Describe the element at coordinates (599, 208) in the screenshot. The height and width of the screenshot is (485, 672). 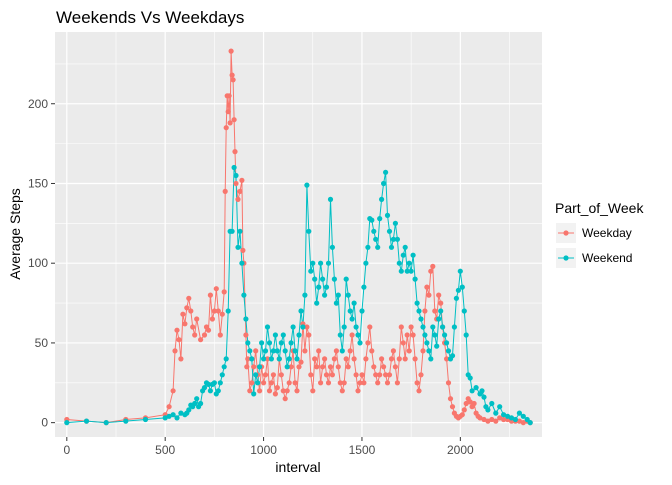
I see `legend-title: Part_of_Week` at that location.